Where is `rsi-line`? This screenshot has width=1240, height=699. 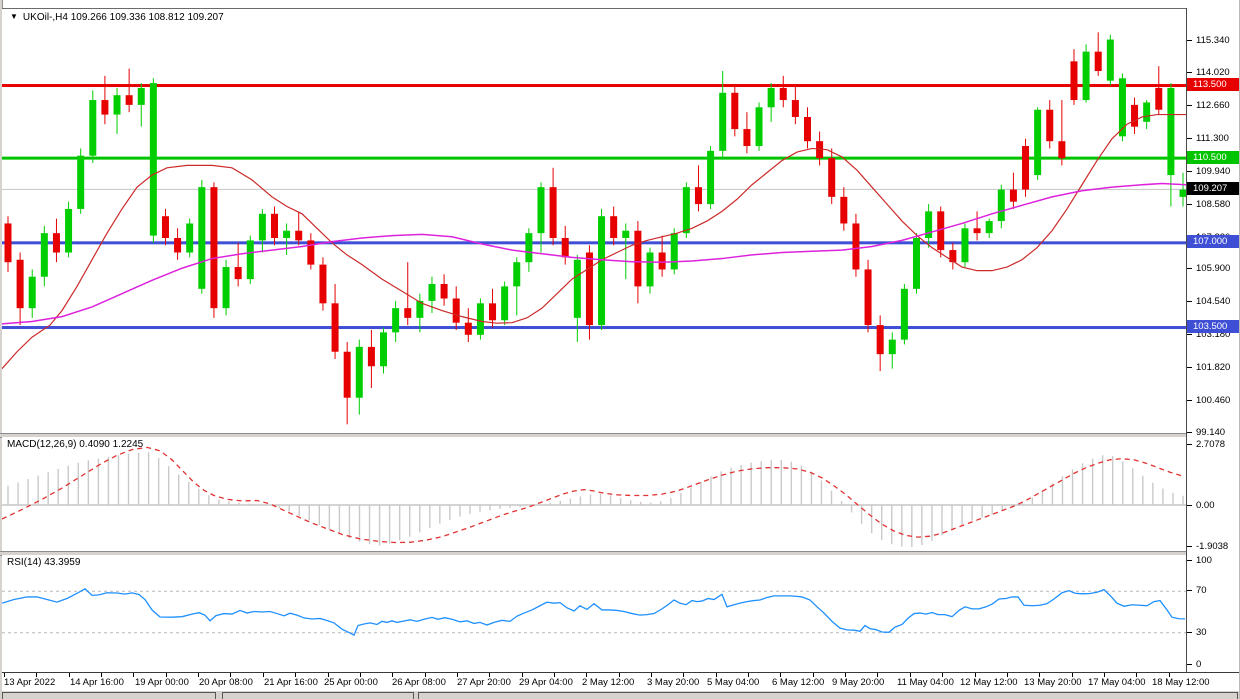 rsi-line is located at coordinates (594, 612).